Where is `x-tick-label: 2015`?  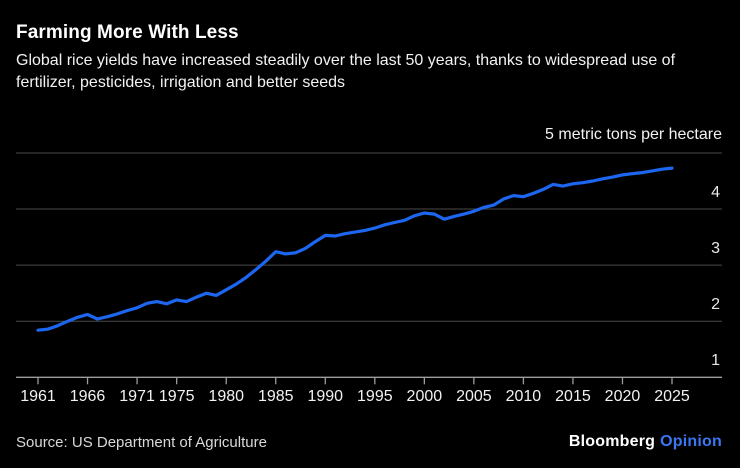
x-tick-label: 2015 is located at coordinates (573, 396).